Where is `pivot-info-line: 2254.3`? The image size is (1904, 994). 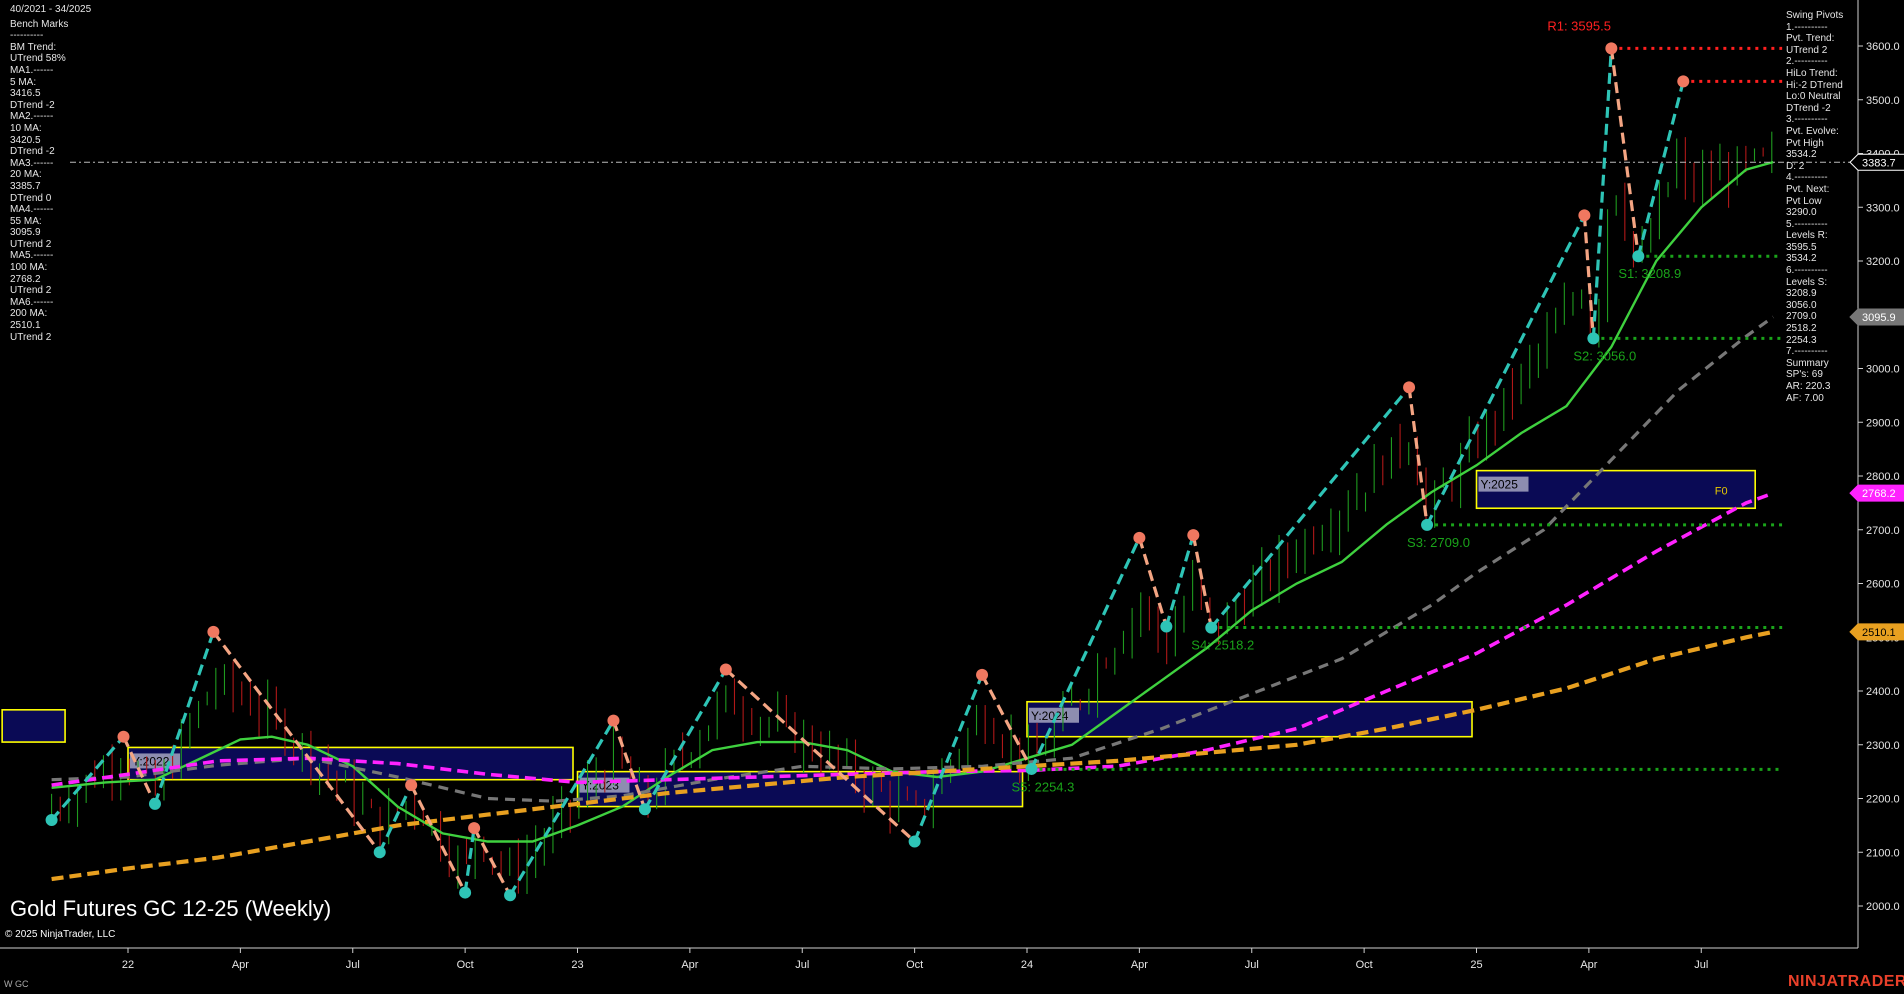 pivot-info-line: 2254.3 is located at coordinates (1801, 340).